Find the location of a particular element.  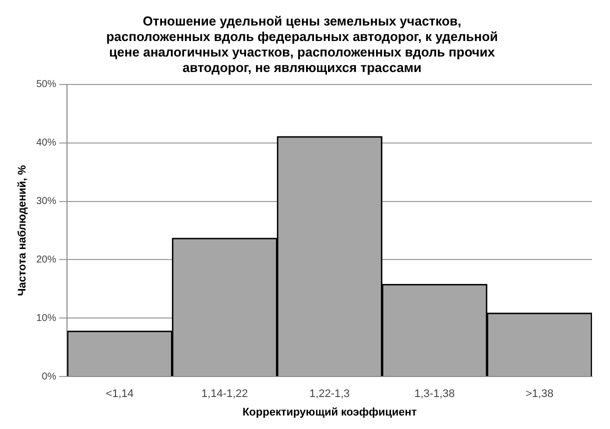

x-tick-label: 1,3-1,38 is located at coordinates (434, 394).